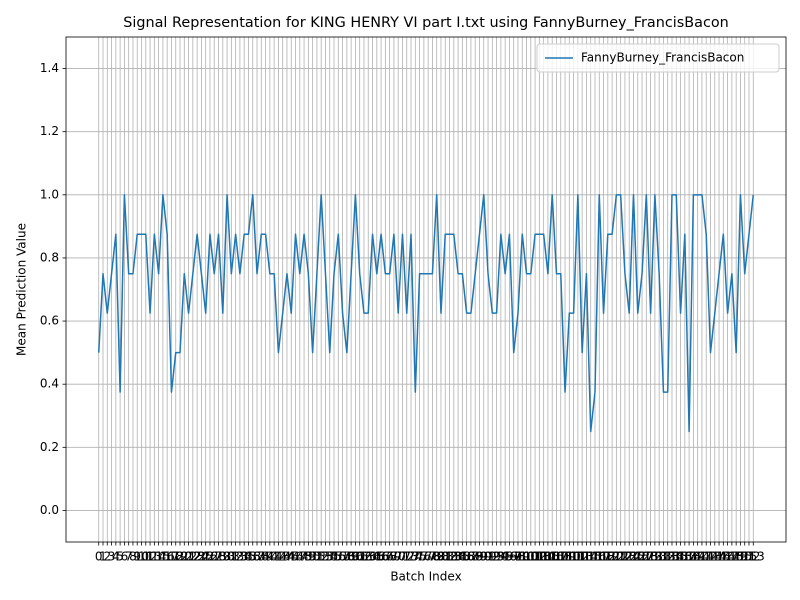 The height and width of the screenshot is (600, 800). I want to click on x-tick-label: 85, so click(462, 557).